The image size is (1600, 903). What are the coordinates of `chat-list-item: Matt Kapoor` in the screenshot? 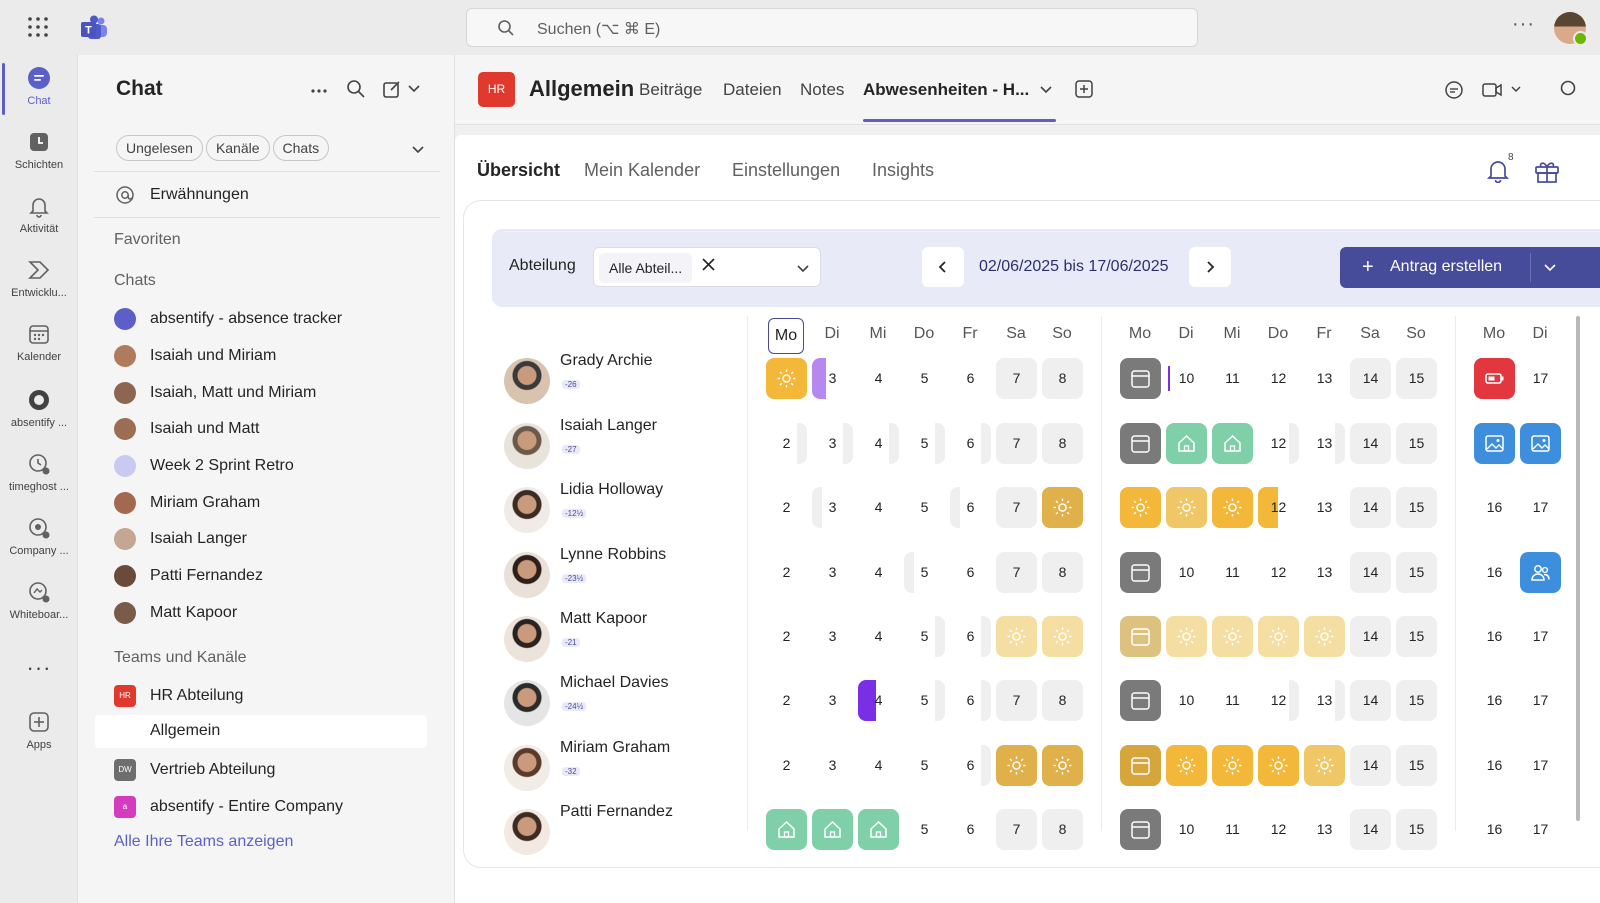 It's located at (279, 613).